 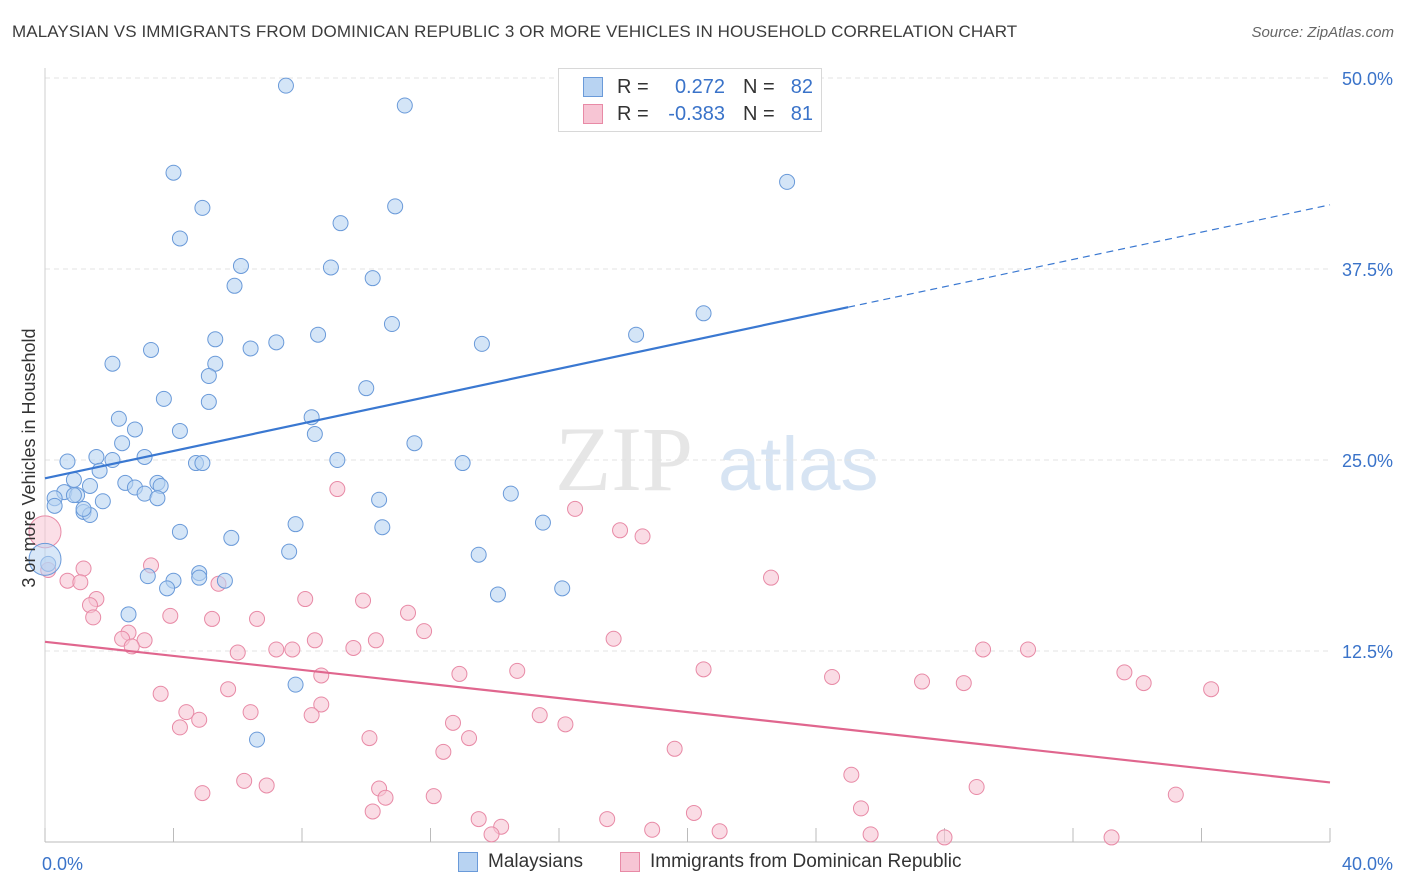 What do you see at coordinates (1322, 32) in the screenshot?
I see `source-label: Source: ZipAtlas.com` at bounding box center [1322, 32].